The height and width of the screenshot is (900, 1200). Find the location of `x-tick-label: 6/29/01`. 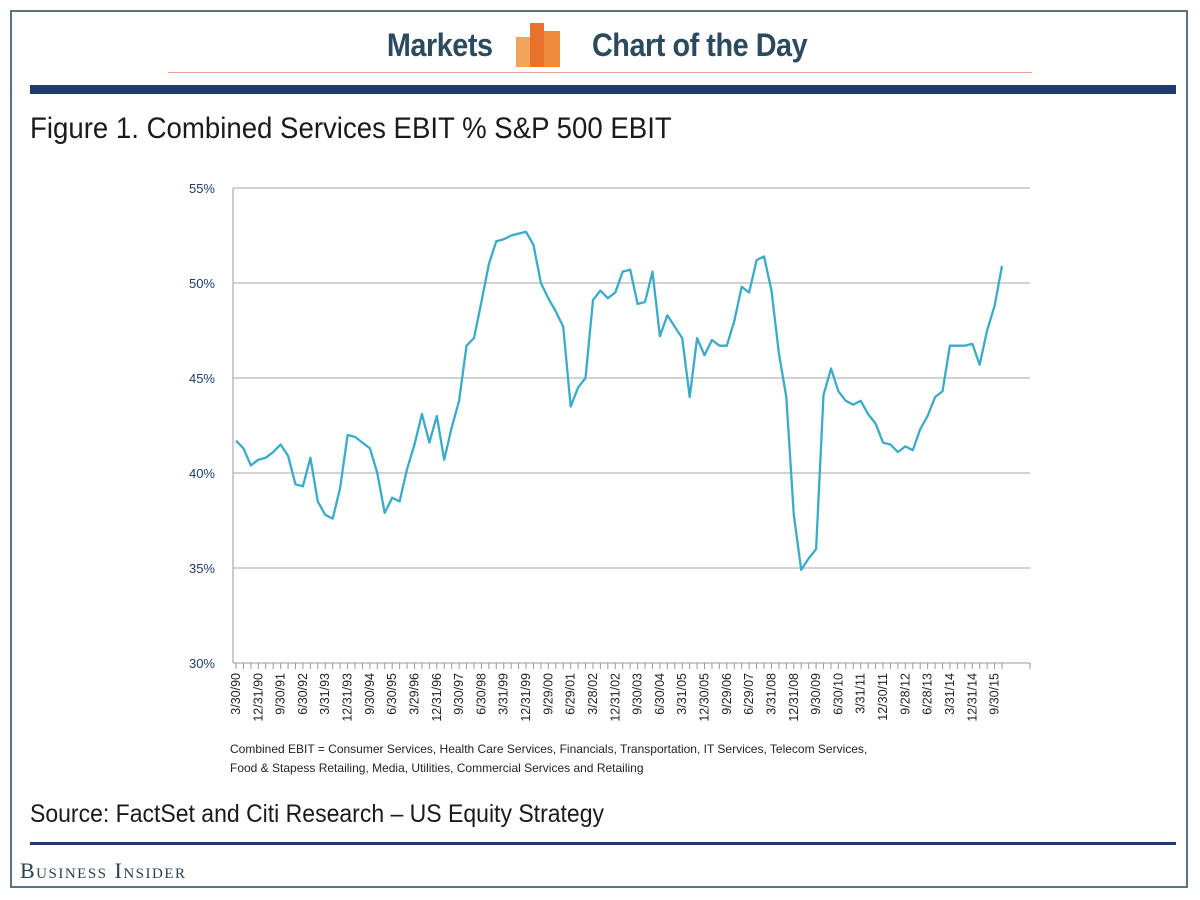

x-tick-label: 6/29/01 is located at coordinates (571, 694).